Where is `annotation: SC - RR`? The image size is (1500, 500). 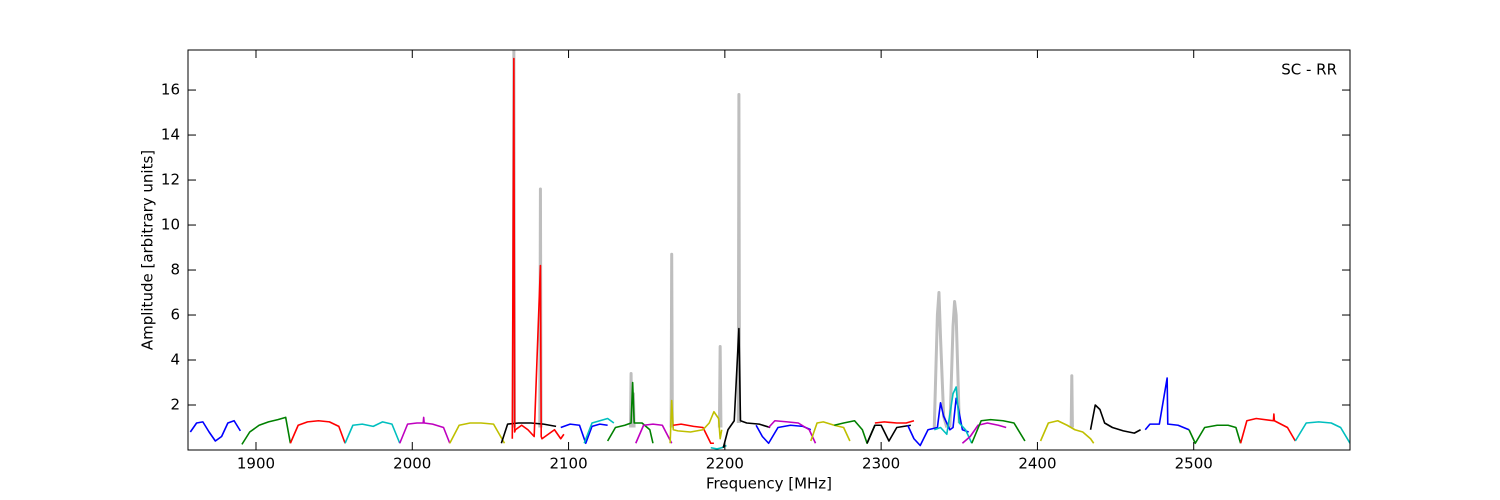
annotation: SC - RR is located at coordinates (1309, 70).